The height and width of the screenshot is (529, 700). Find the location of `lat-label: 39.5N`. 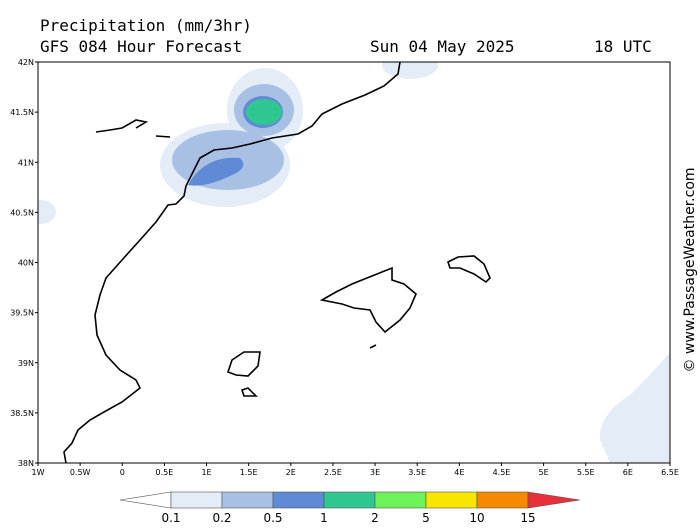

lat-label: 39.5N is located at coordinates (22, 313).